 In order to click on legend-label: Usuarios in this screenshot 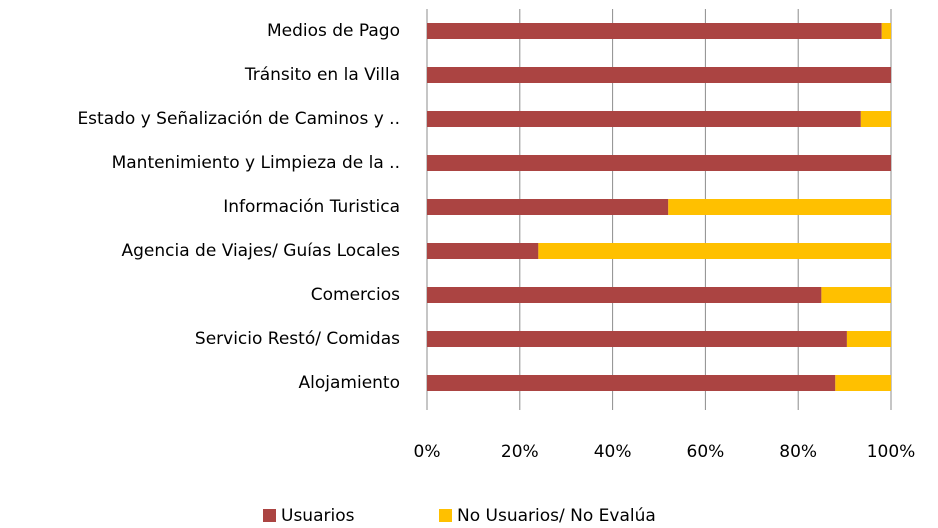, I will do `click(318, 516)`.